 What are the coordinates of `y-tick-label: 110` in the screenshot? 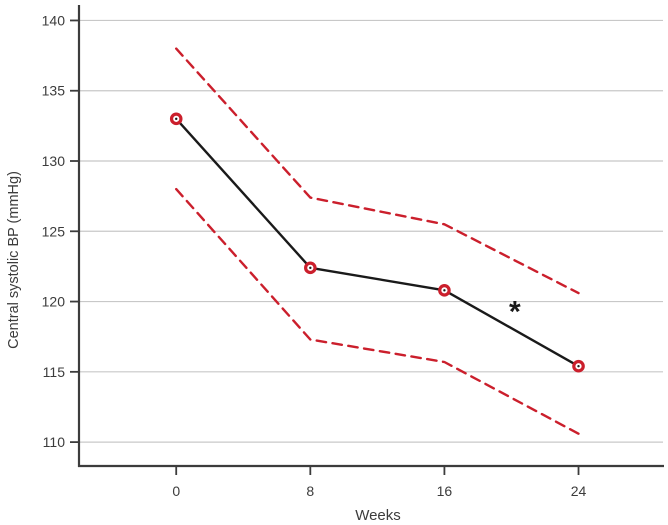 It's located at (54, 442).